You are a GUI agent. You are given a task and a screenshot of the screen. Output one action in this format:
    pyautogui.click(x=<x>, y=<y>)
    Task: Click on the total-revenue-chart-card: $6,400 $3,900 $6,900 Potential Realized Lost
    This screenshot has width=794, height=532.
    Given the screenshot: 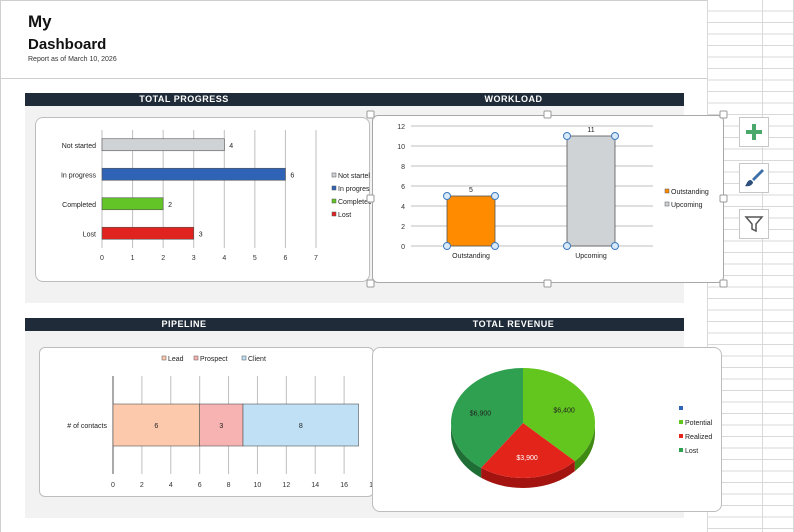 What is the action you would take?
    pyautogui.click(x=547, y=429)
    